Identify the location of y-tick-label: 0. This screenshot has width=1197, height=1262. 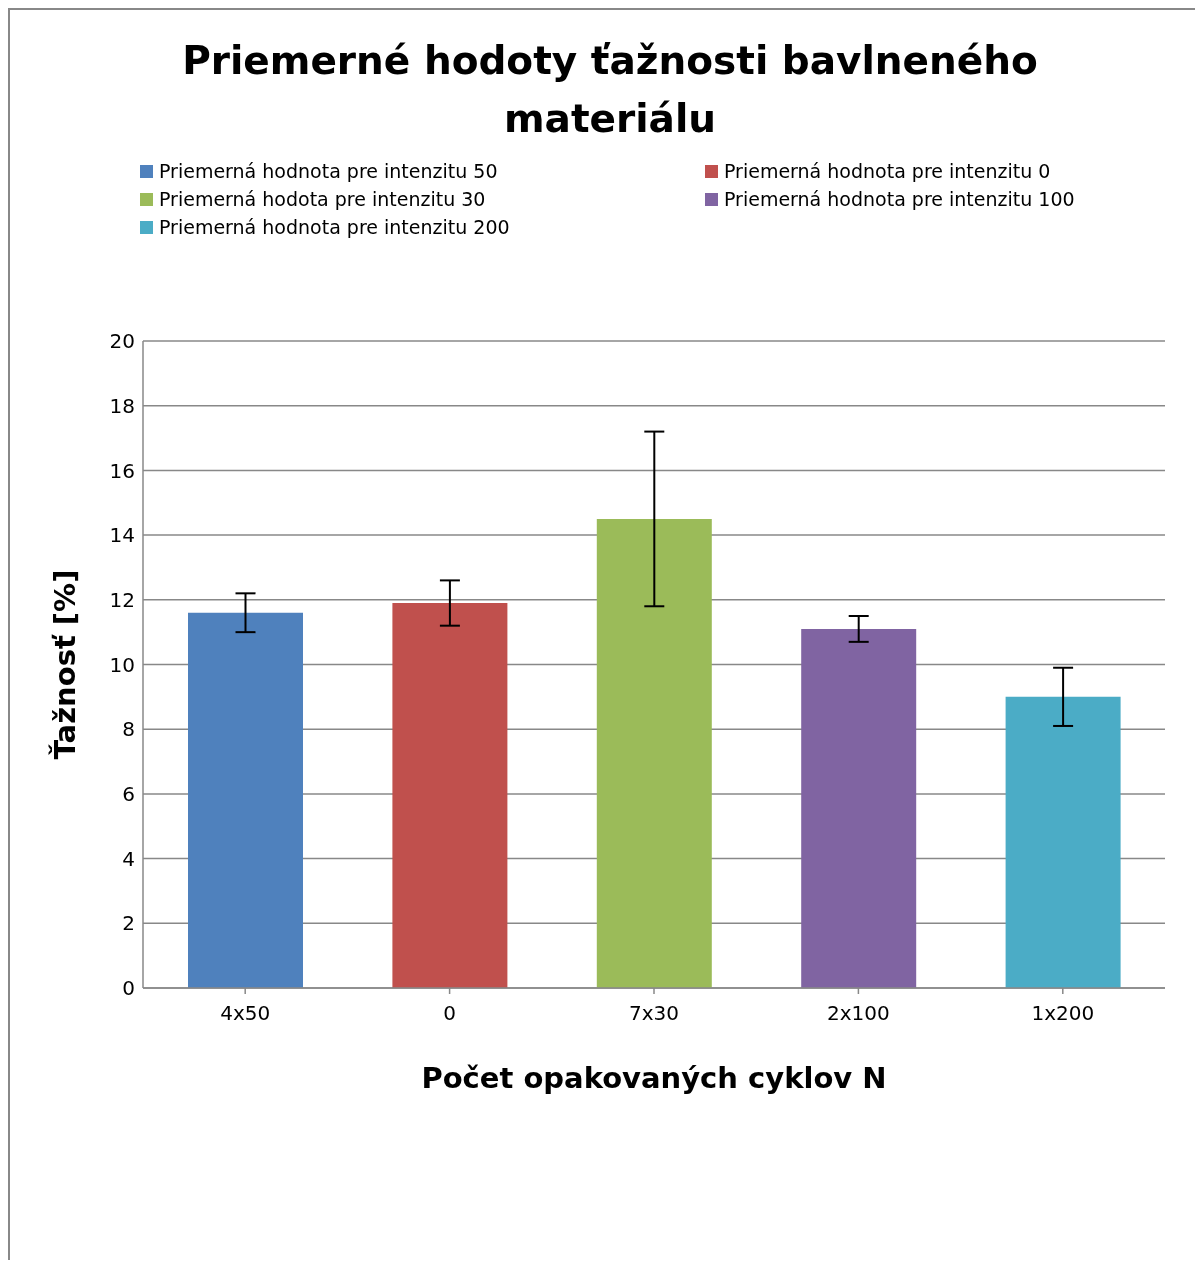
(128, 988).